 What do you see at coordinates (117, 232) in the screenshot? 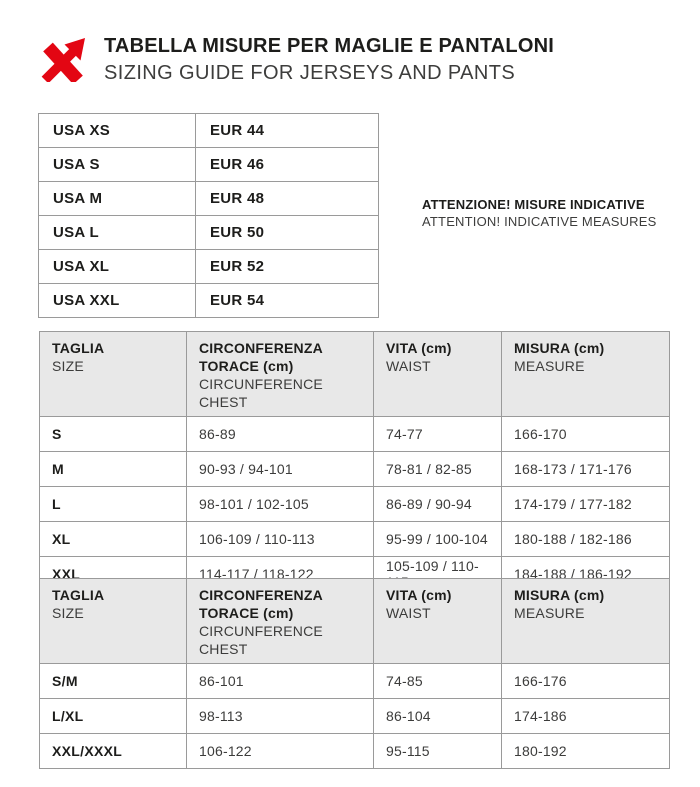
I see `usa-size-cell: USA L` at bounding box center [117, 232].